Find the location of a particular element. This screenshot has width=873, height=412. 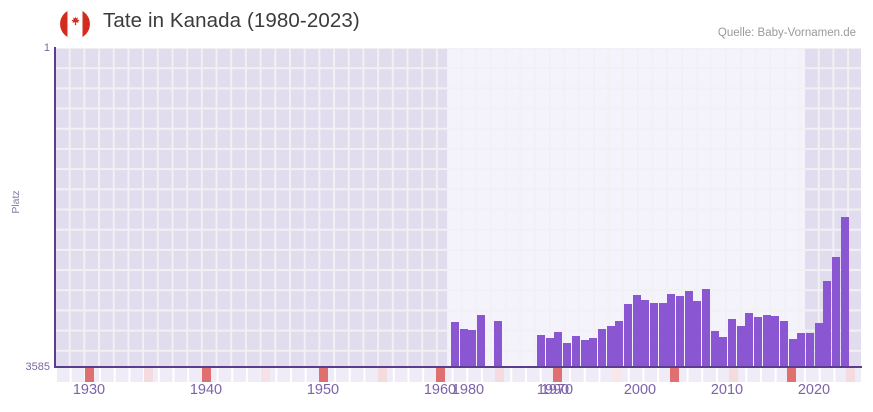

x-axis-tick-1970: 1970 is located at coordinates (557, 390).